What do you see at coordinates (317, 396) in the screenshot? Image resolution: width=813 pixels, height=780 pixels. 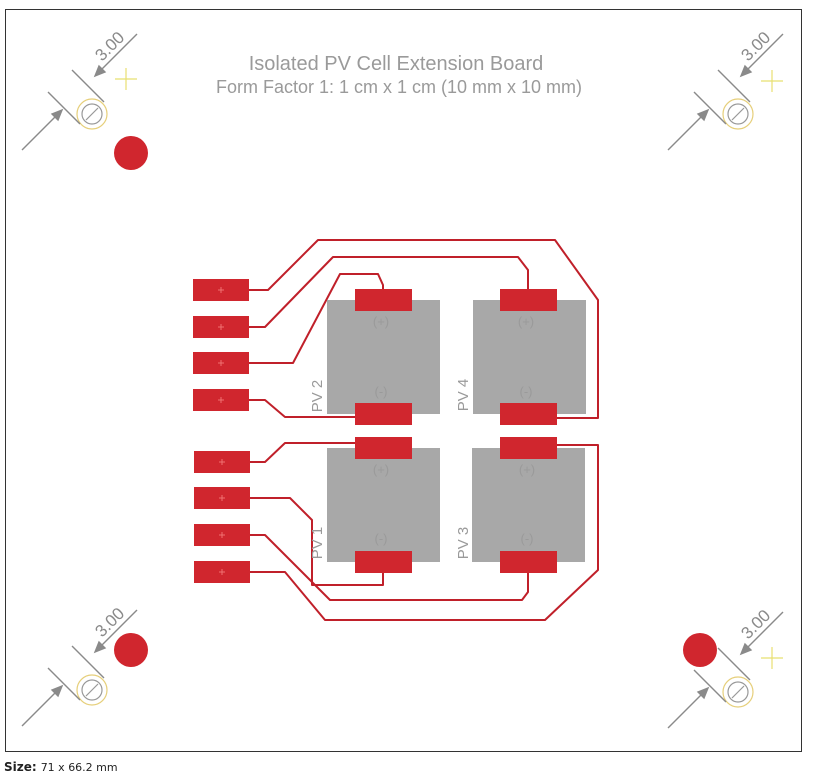 I see `pv2-designator: PV 2` at bounding box center [317, 396].